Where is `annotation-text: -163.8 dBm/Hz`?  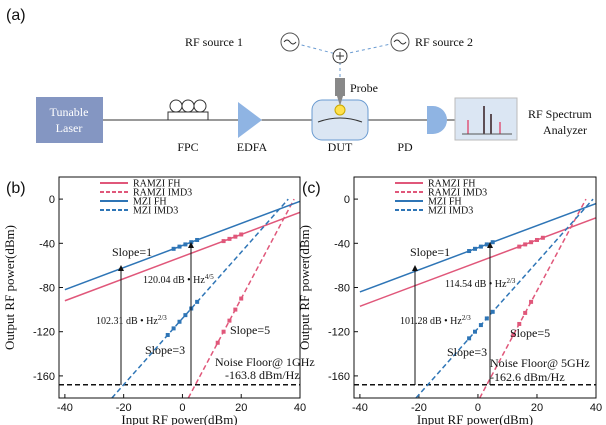 annotation-text: -163.8 dBm/Hz is located at coordinates (262, 375).